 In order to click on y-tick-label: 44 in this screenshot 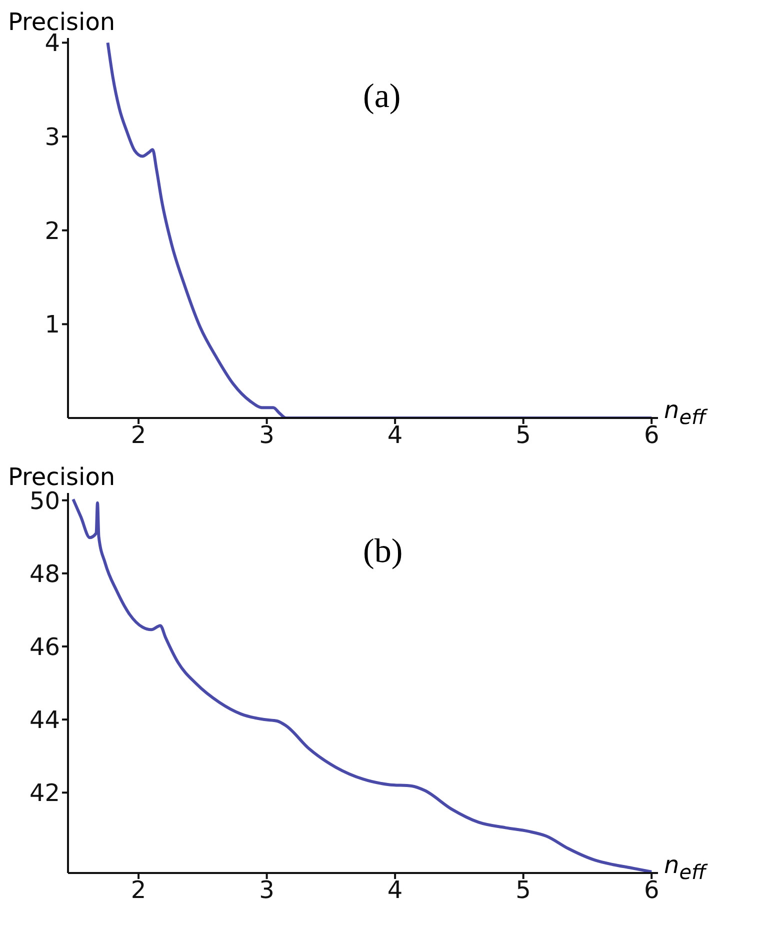, I will do `click(44, 720)`.